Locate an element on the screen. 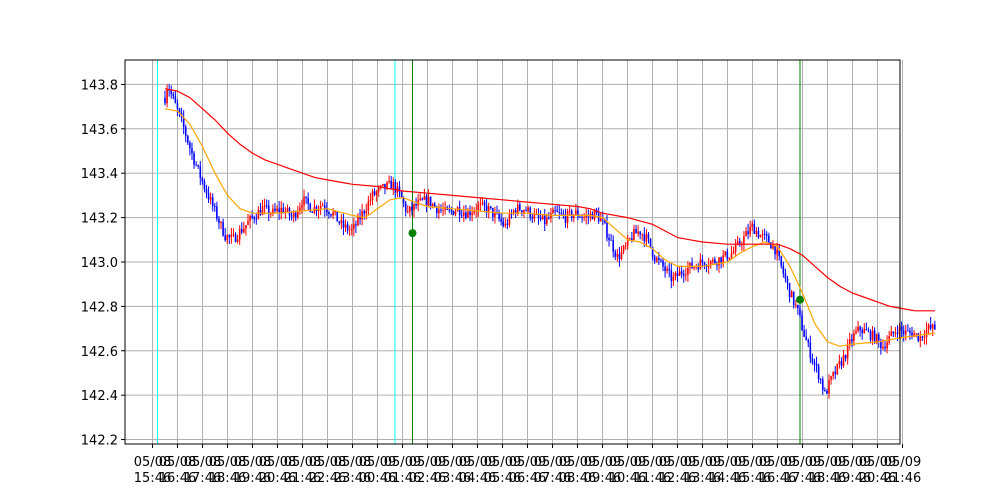 The height and width of the screenshot is (500, 1000). x-tick-label-time: 19:46 is located at coordinates (852, 478).